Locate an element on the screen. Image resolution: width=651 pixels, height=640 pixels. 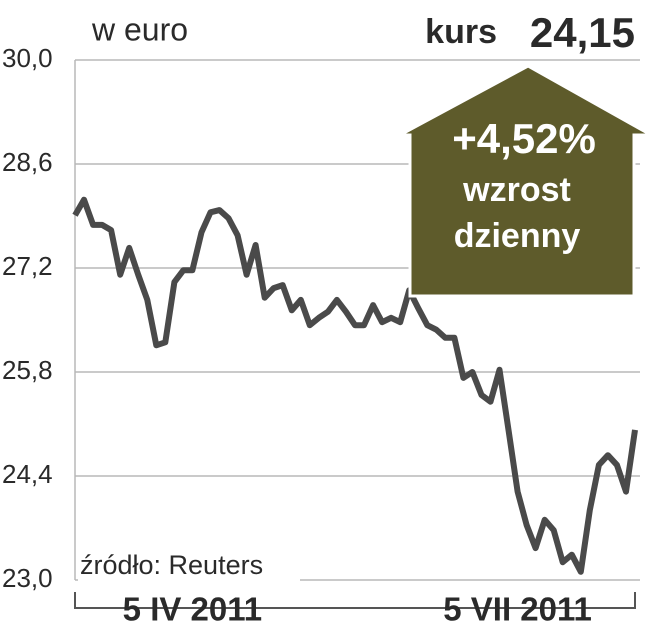
y-tick-label: 27,2 is located at coordinates (27, 266).